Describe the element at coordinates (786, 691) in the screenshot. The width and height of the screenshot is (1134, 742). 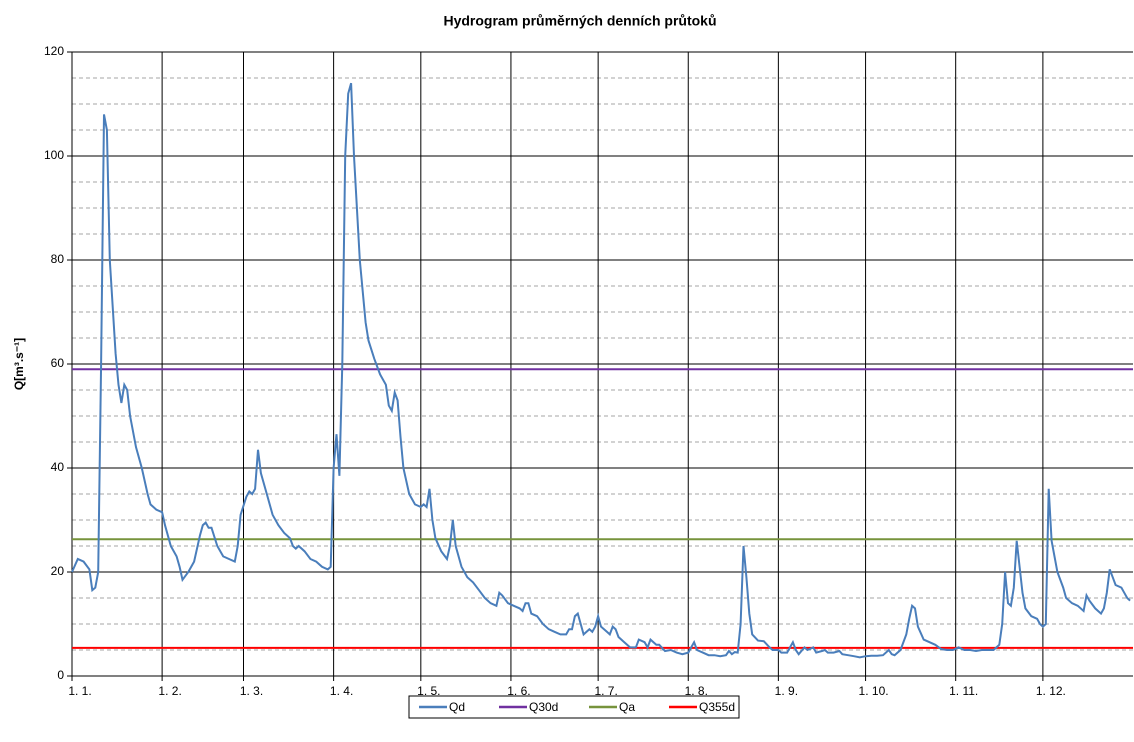
I see `x-tick-label: 1. 9.` at that location.